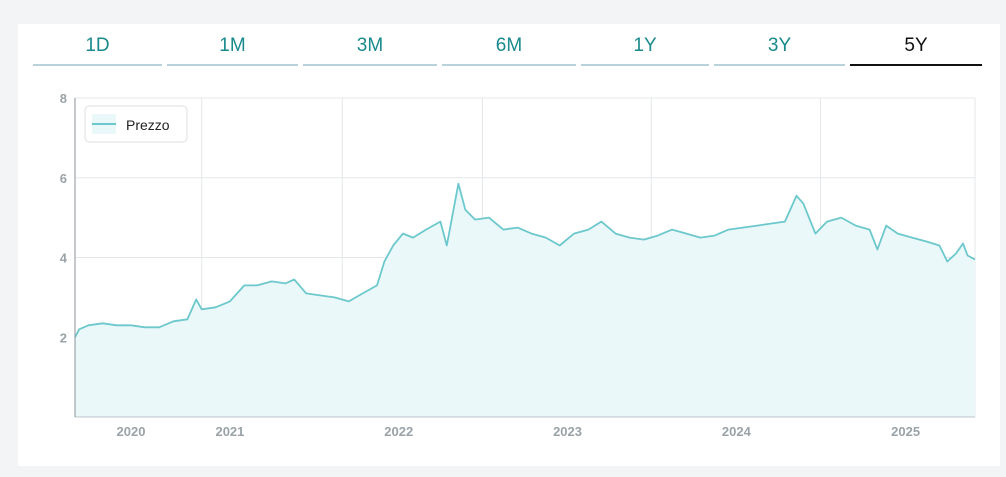 The width and height of the screenshot is (1006, 477). Describe the element at coordinates (131, 431) in the screenshot. I see `x-tick-label: 2020` at that location.